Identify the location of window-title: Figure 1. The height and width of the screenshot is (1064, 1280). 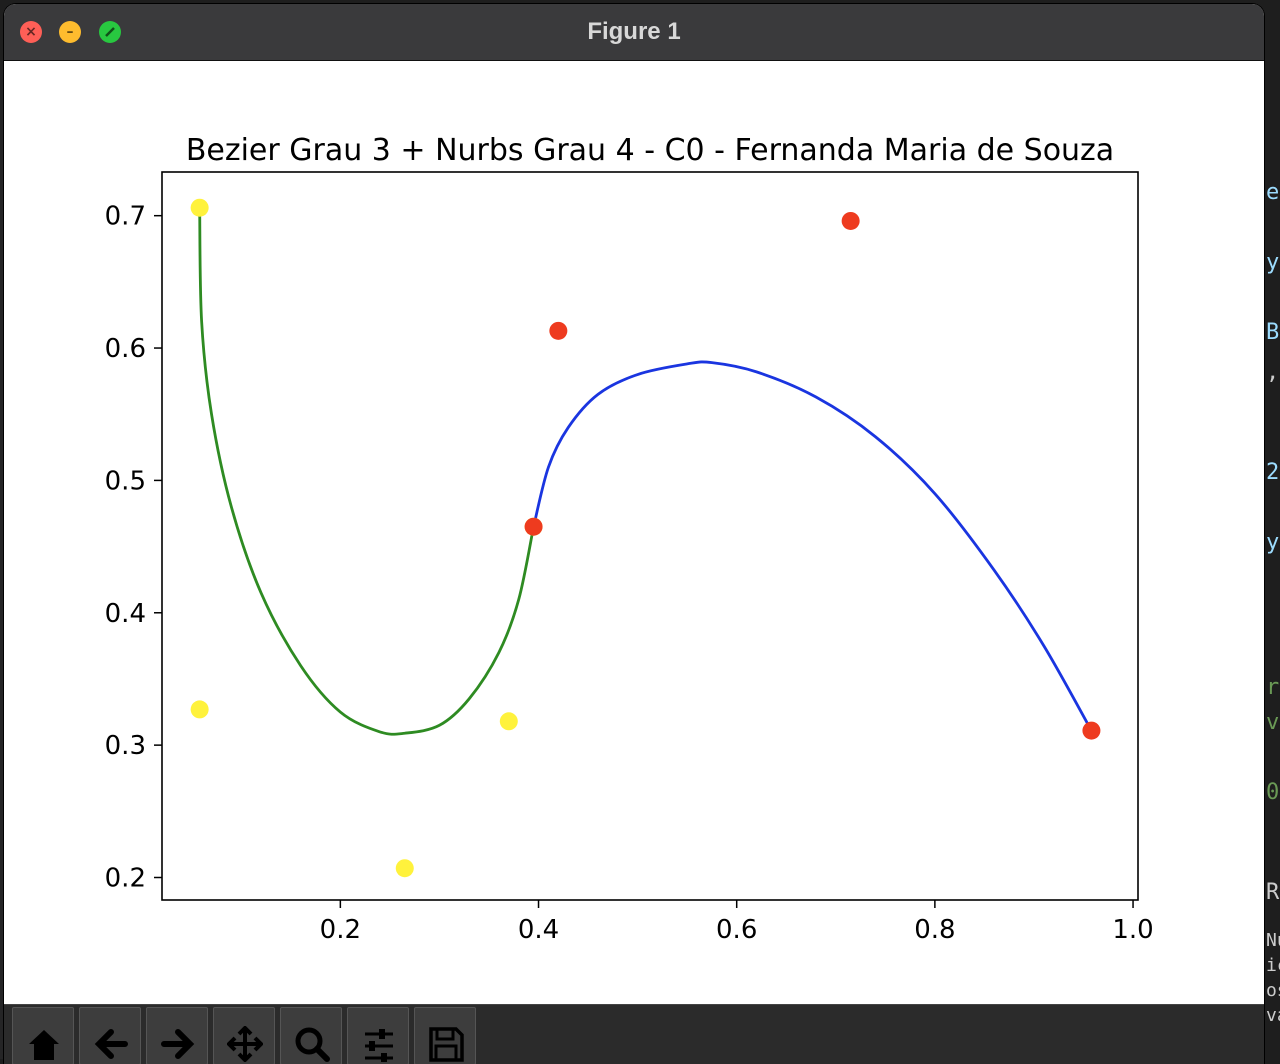
(634, 31).